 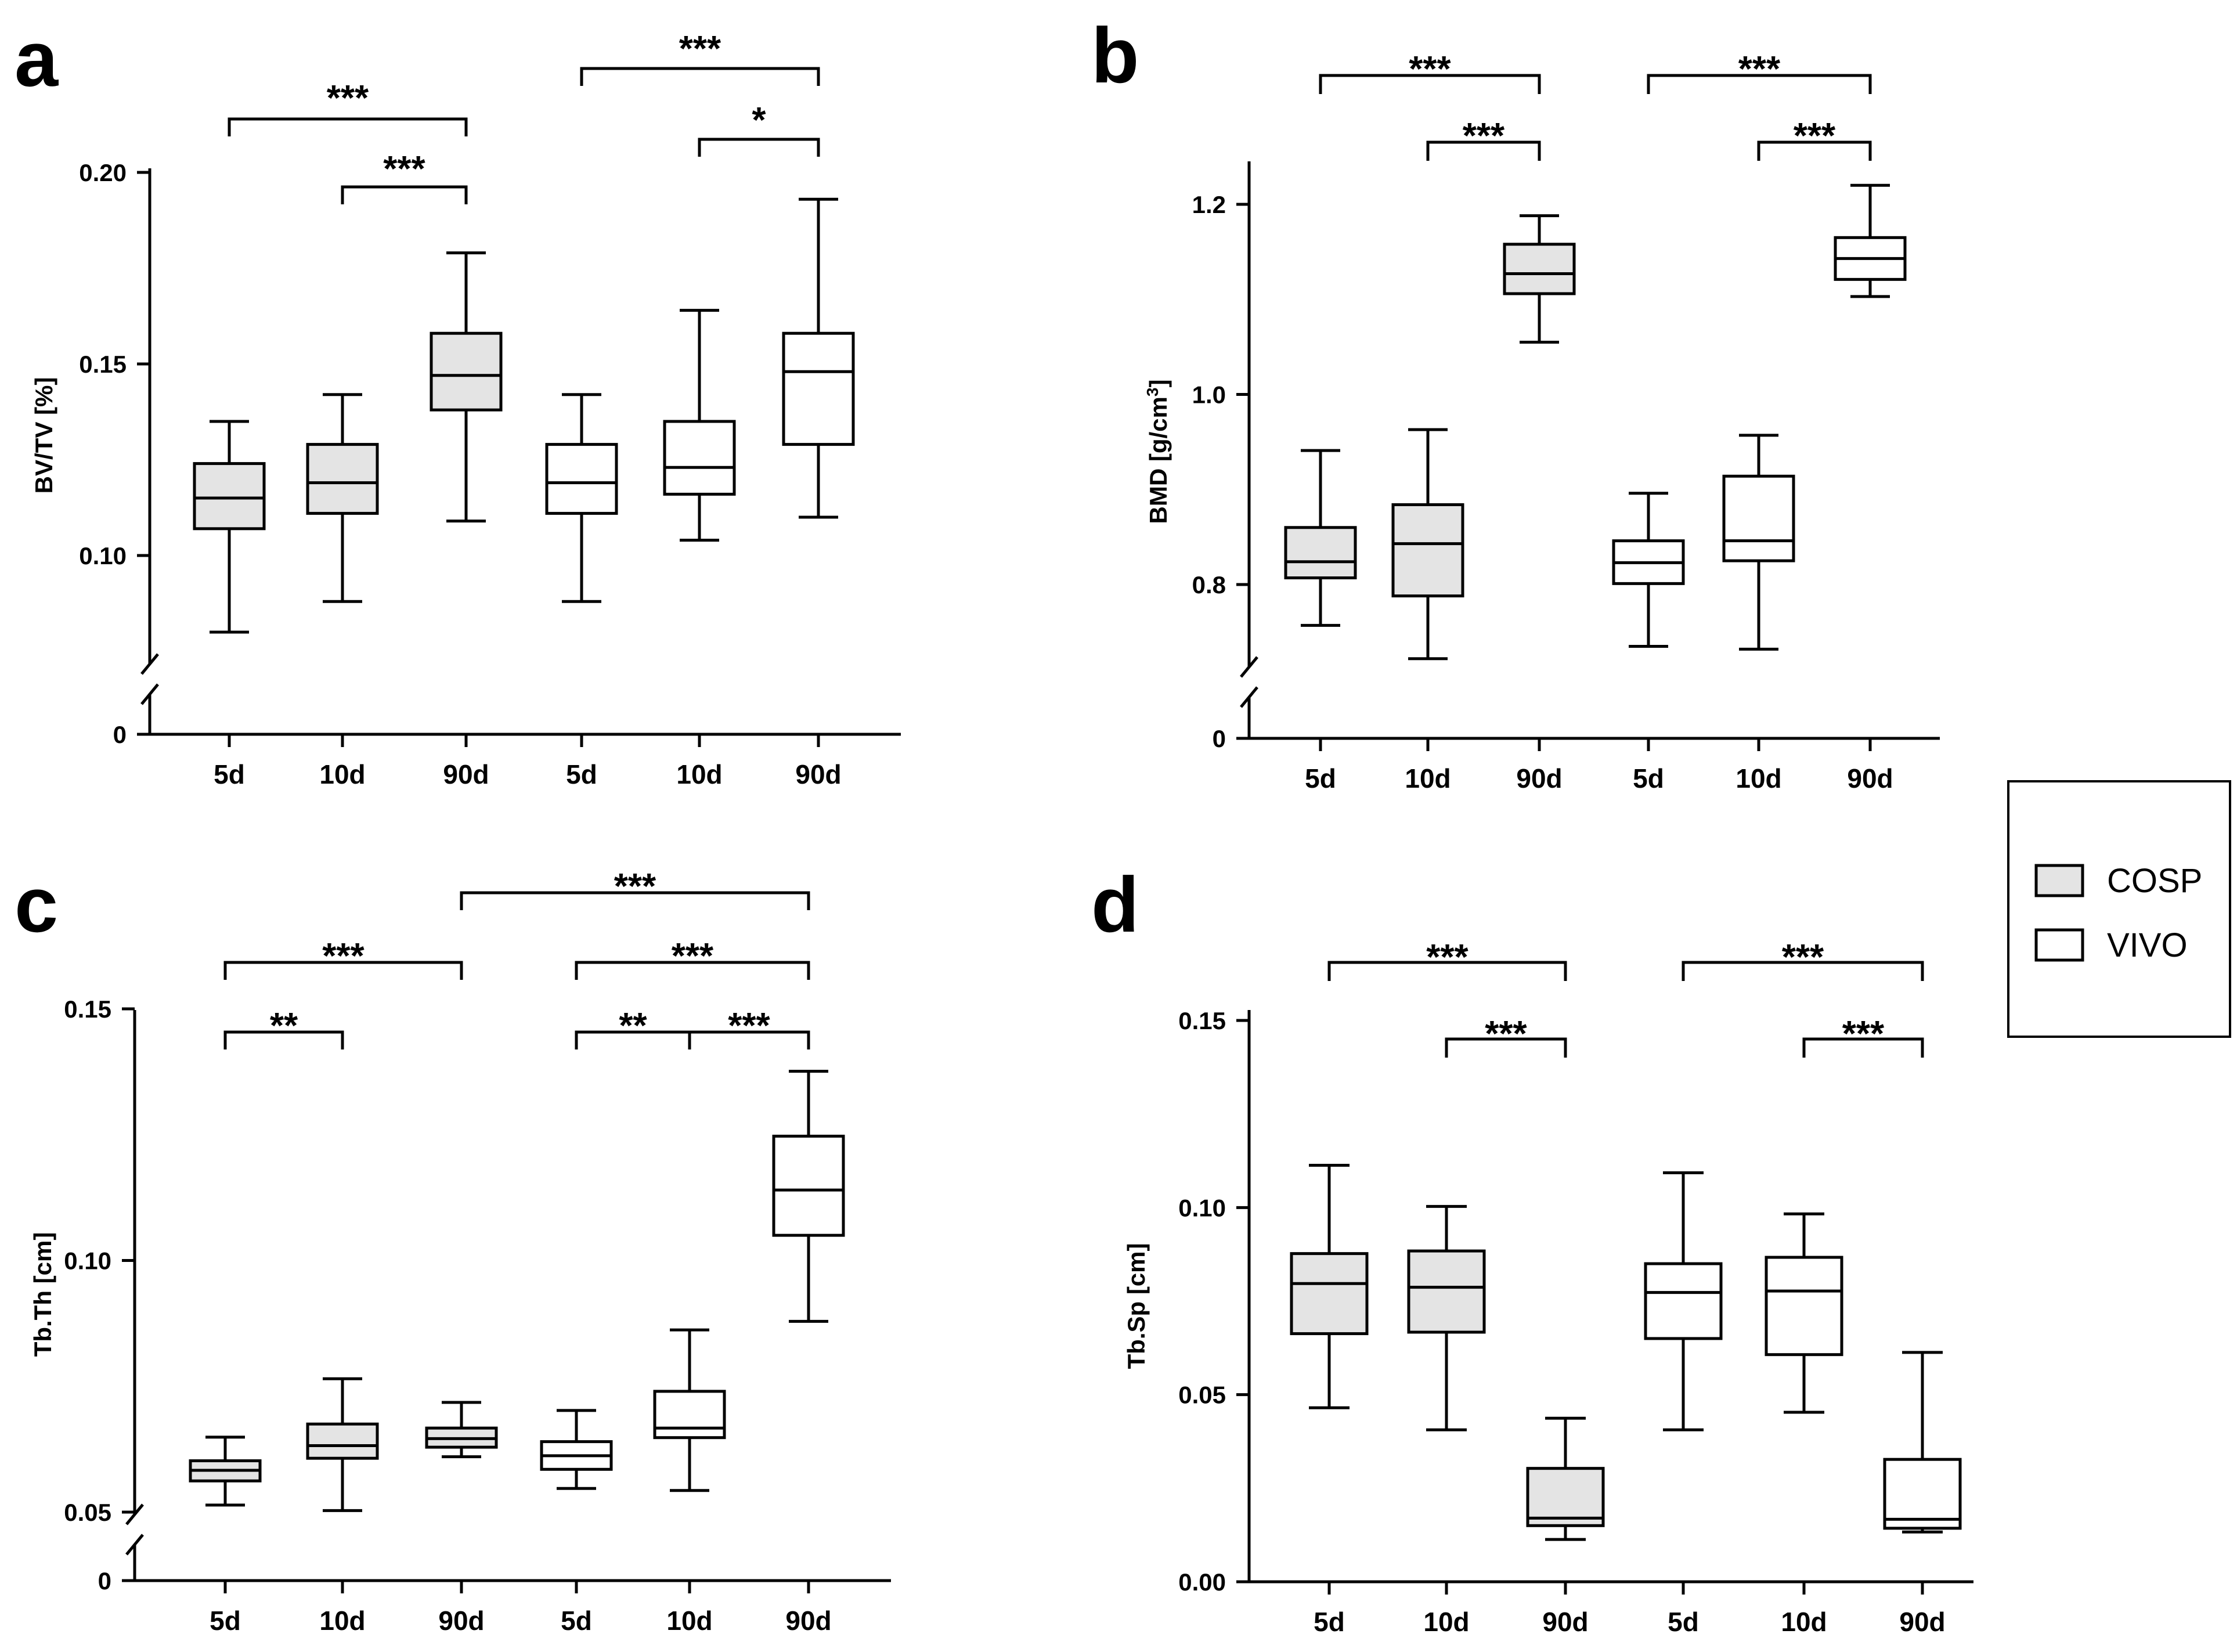 What do you see at coordinates (120, 734) in the screenshot?
I see `panel-a-y-tick-label-zero: 0` at bounding box center [120, 734].